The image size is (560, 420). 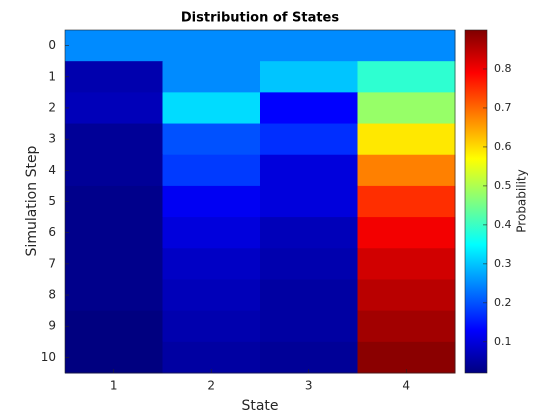 I want to click on y-tick-label: 9, so click(x=52, y=326).